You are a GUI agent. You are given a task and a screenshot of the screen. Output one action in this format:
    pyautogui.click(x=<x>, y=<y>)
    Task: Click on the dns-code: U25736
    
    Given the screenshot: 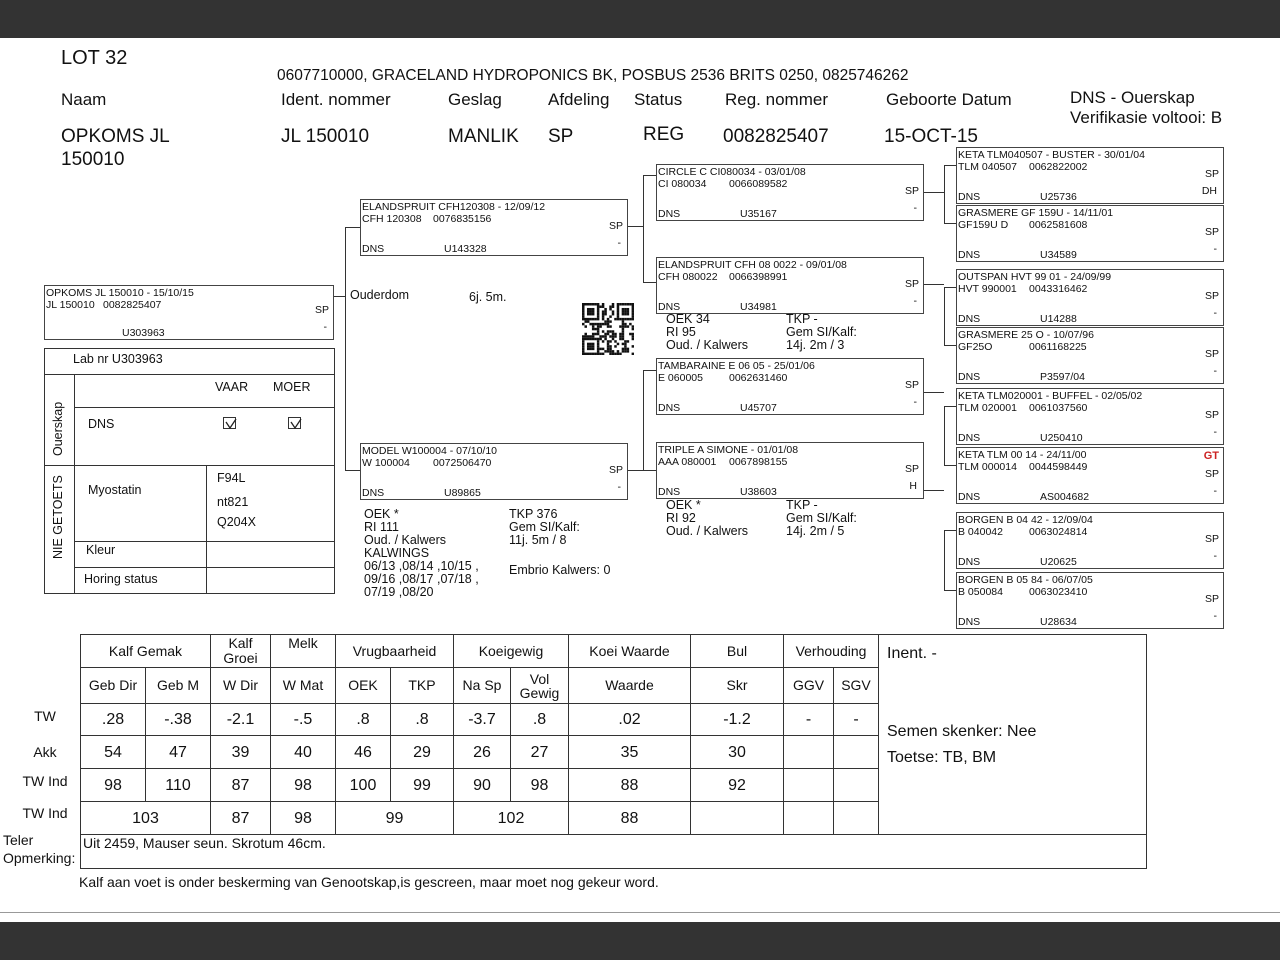 What is the action you would take?
    pyautogui.click(x=1058, y=197)
    